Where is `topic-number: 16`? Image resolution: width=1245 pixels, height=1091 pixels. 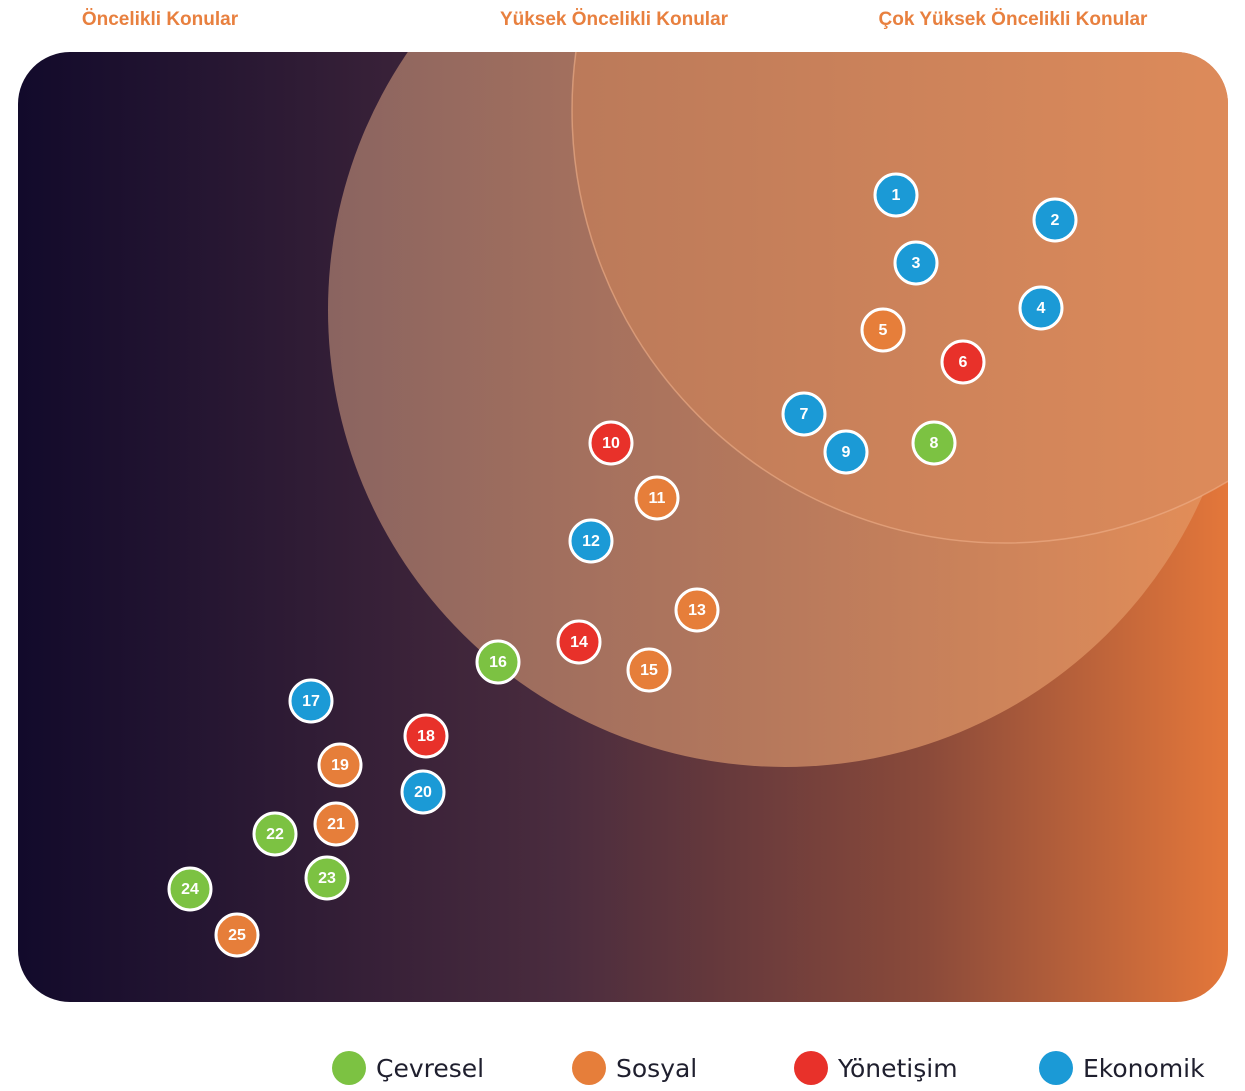 topic-number: 16 is located at coordinates (498, 662).